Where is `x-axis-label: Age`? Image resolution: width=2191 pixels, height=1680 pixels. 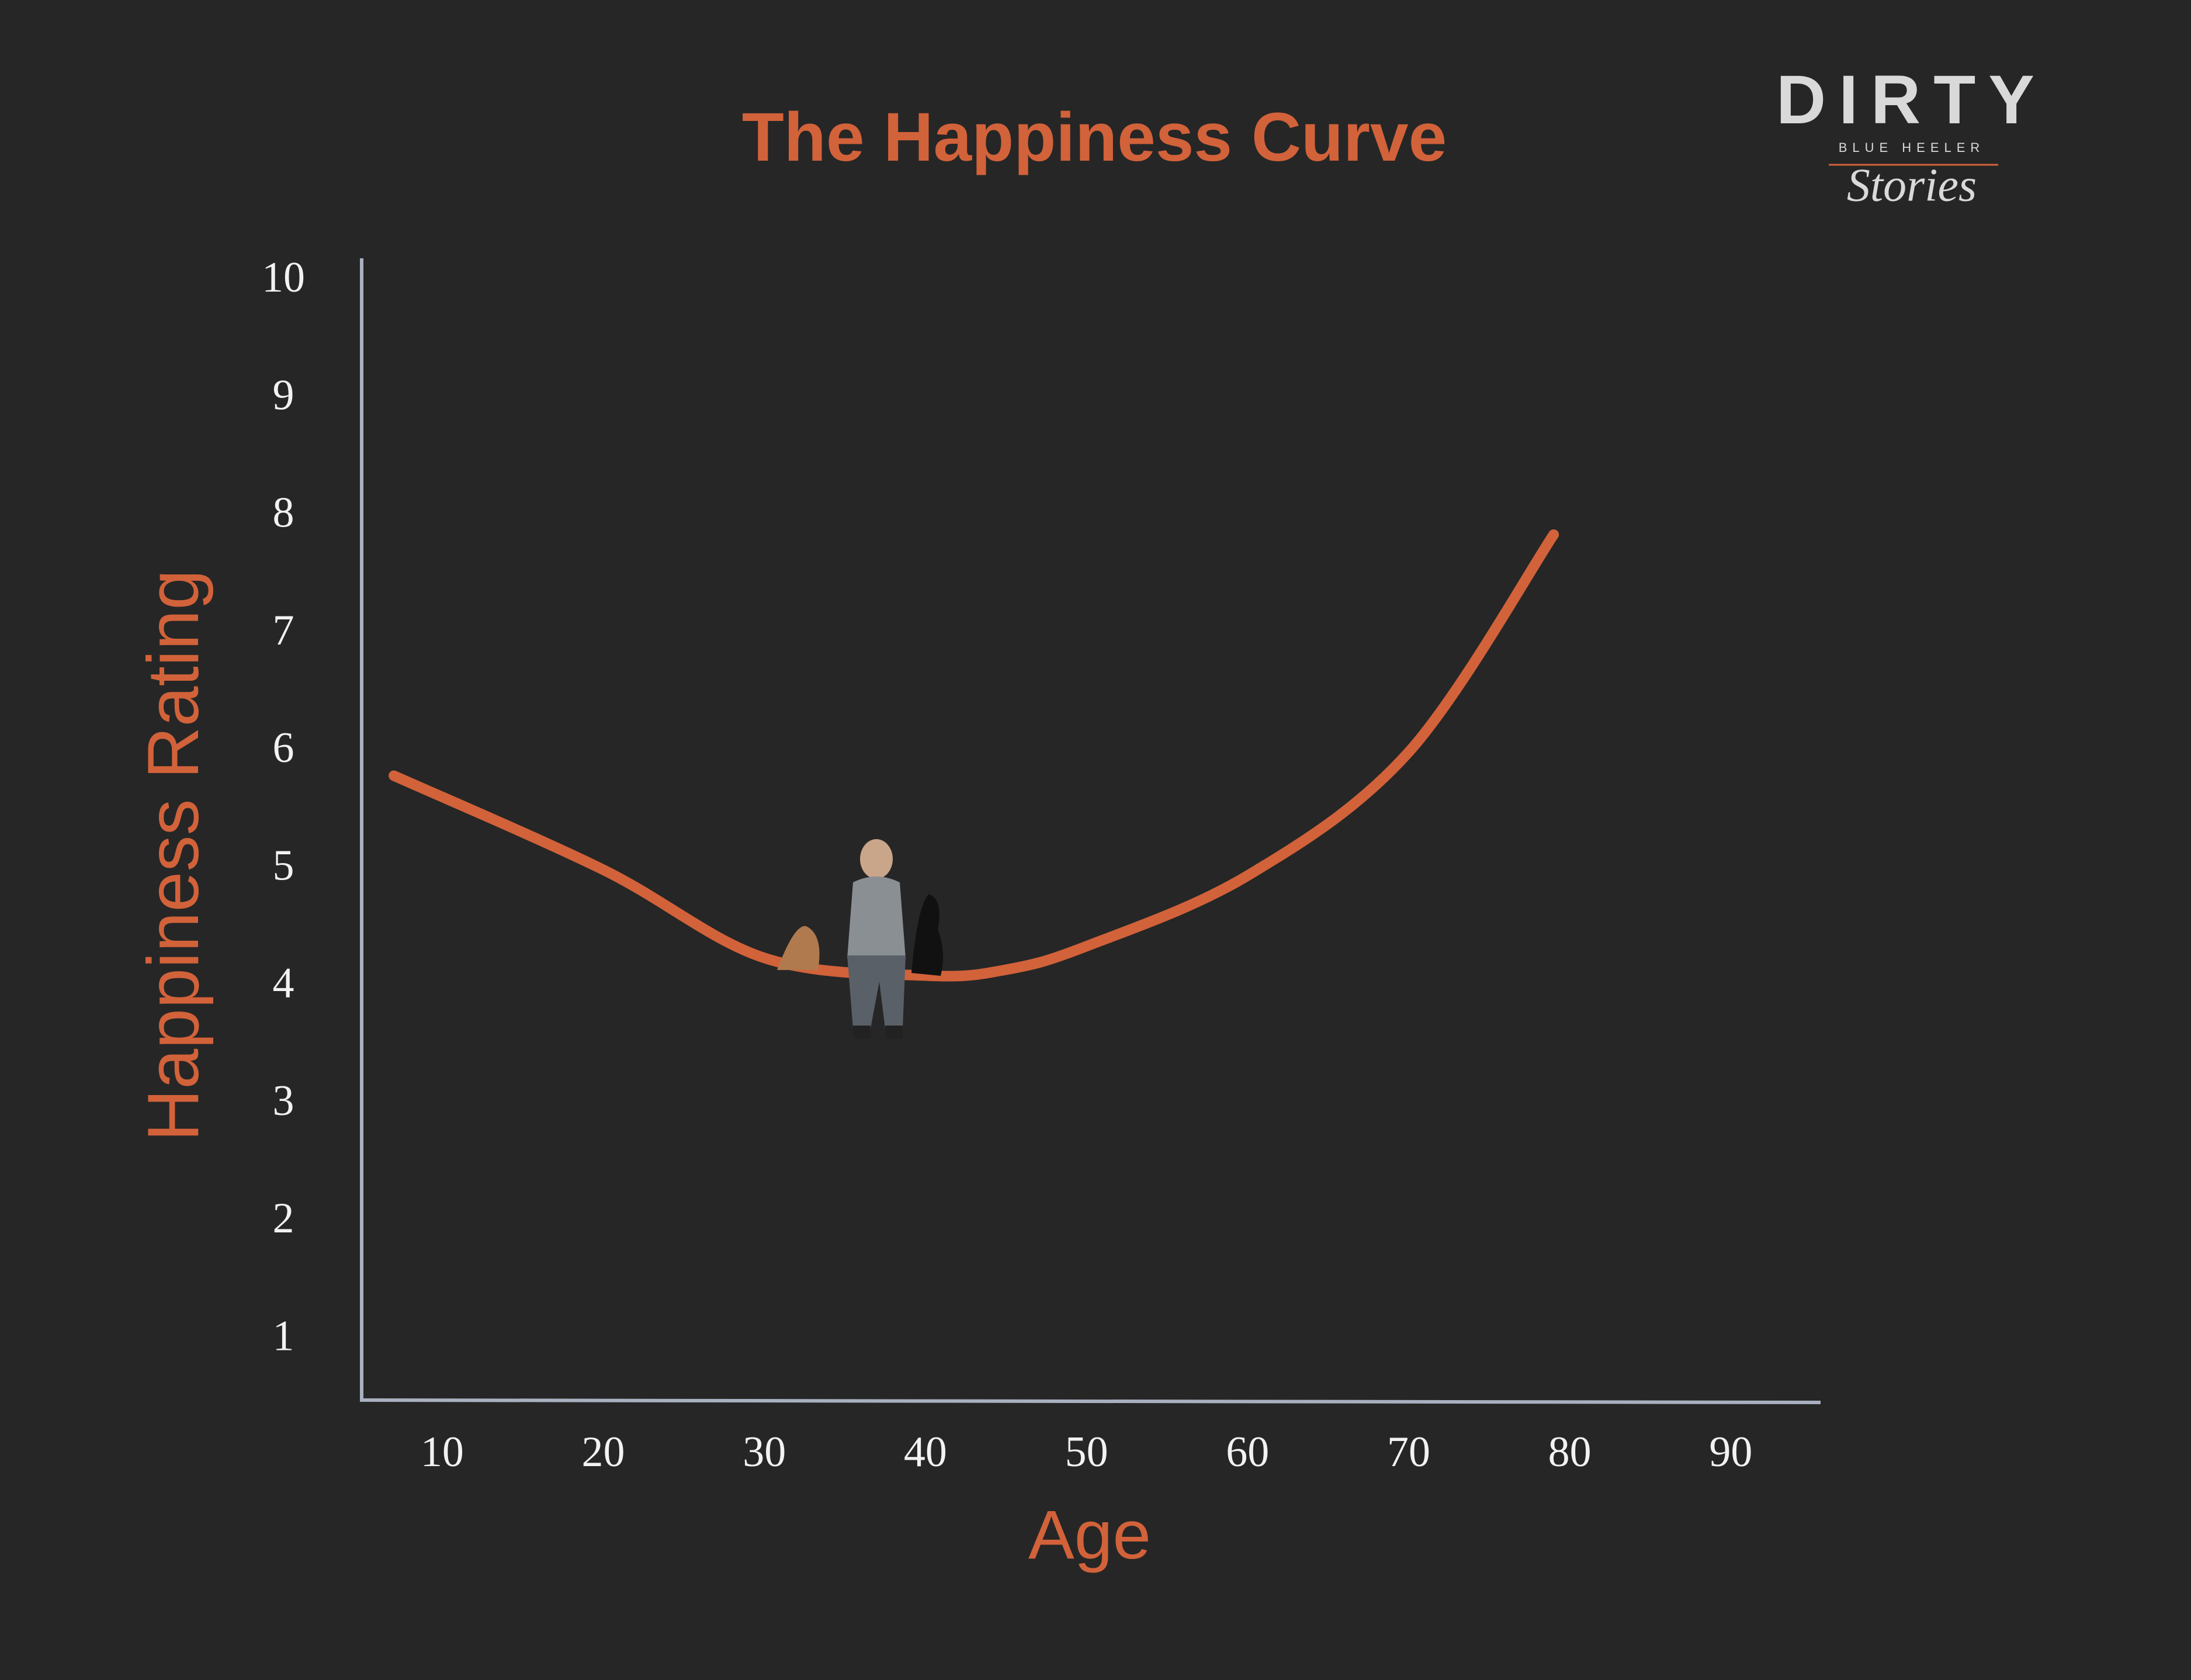 x-axis-label: Age is located at coordinates (1090, 1536).